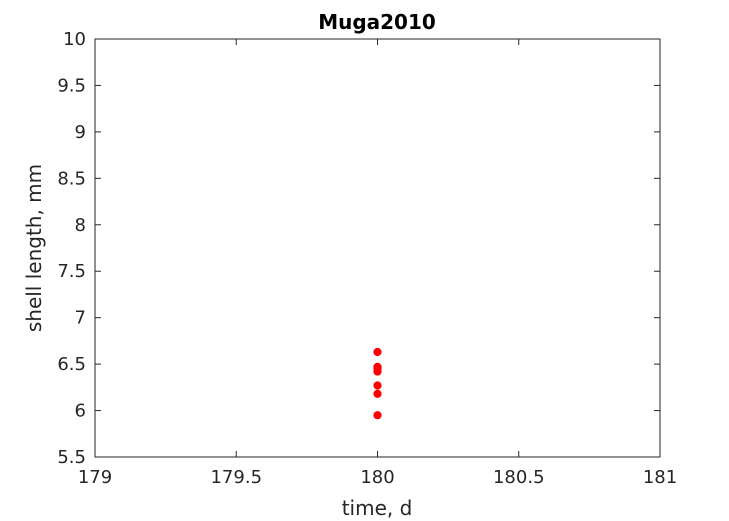 The width and height of the screenshot is (729, 521). Describe the element at coordinates (519, 477) in the screenshot. I see `x-tick-label: 180.5` at that location.